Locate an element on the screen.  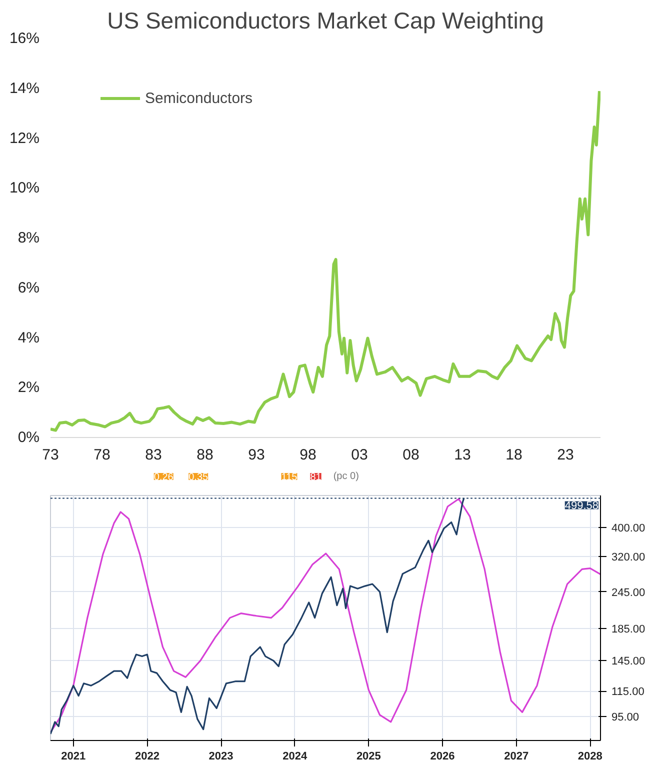
y-tick-label: 6% is located at coordinates (29, 287).